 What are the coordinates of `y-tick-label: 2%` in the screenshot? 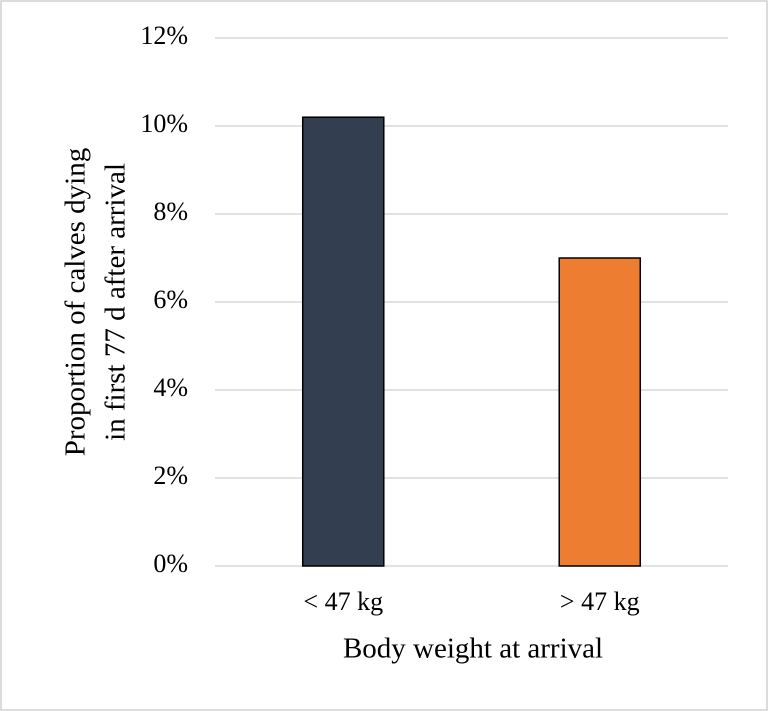 It's located at (170, 475).